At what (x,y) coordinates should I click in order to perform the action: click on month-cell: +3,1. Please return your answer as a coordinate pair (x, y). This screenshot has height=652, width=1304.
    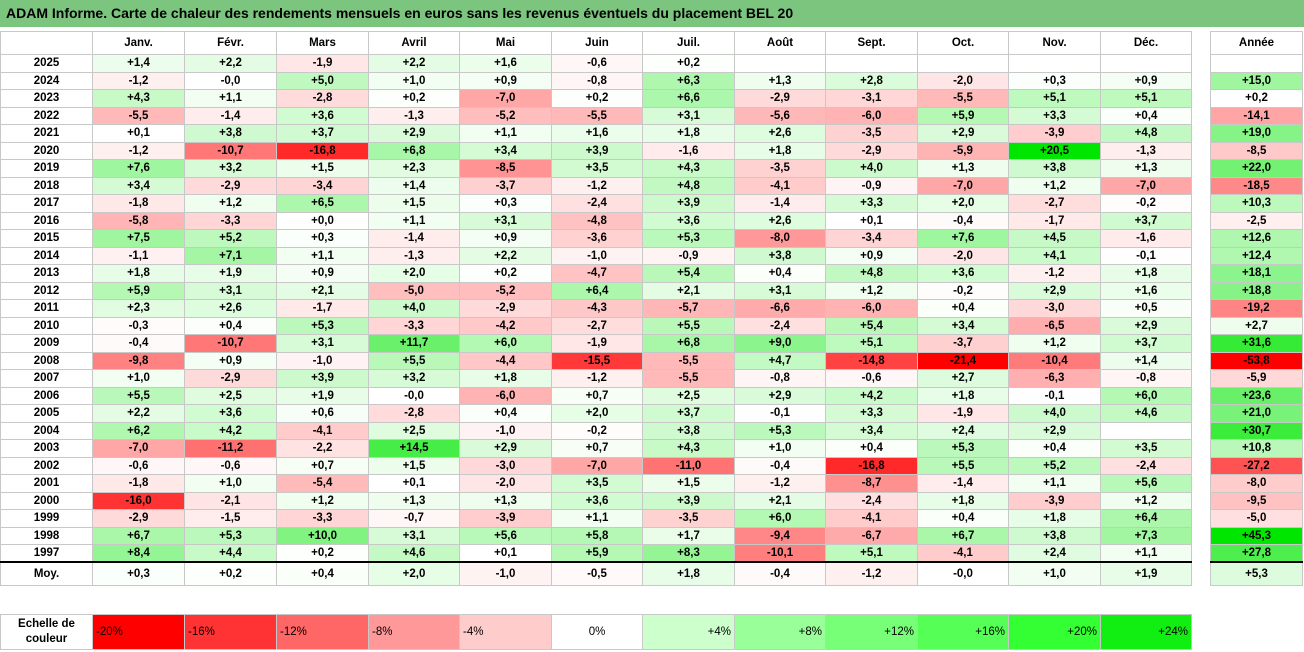
    Looking at the image, I should click on (505, 220).